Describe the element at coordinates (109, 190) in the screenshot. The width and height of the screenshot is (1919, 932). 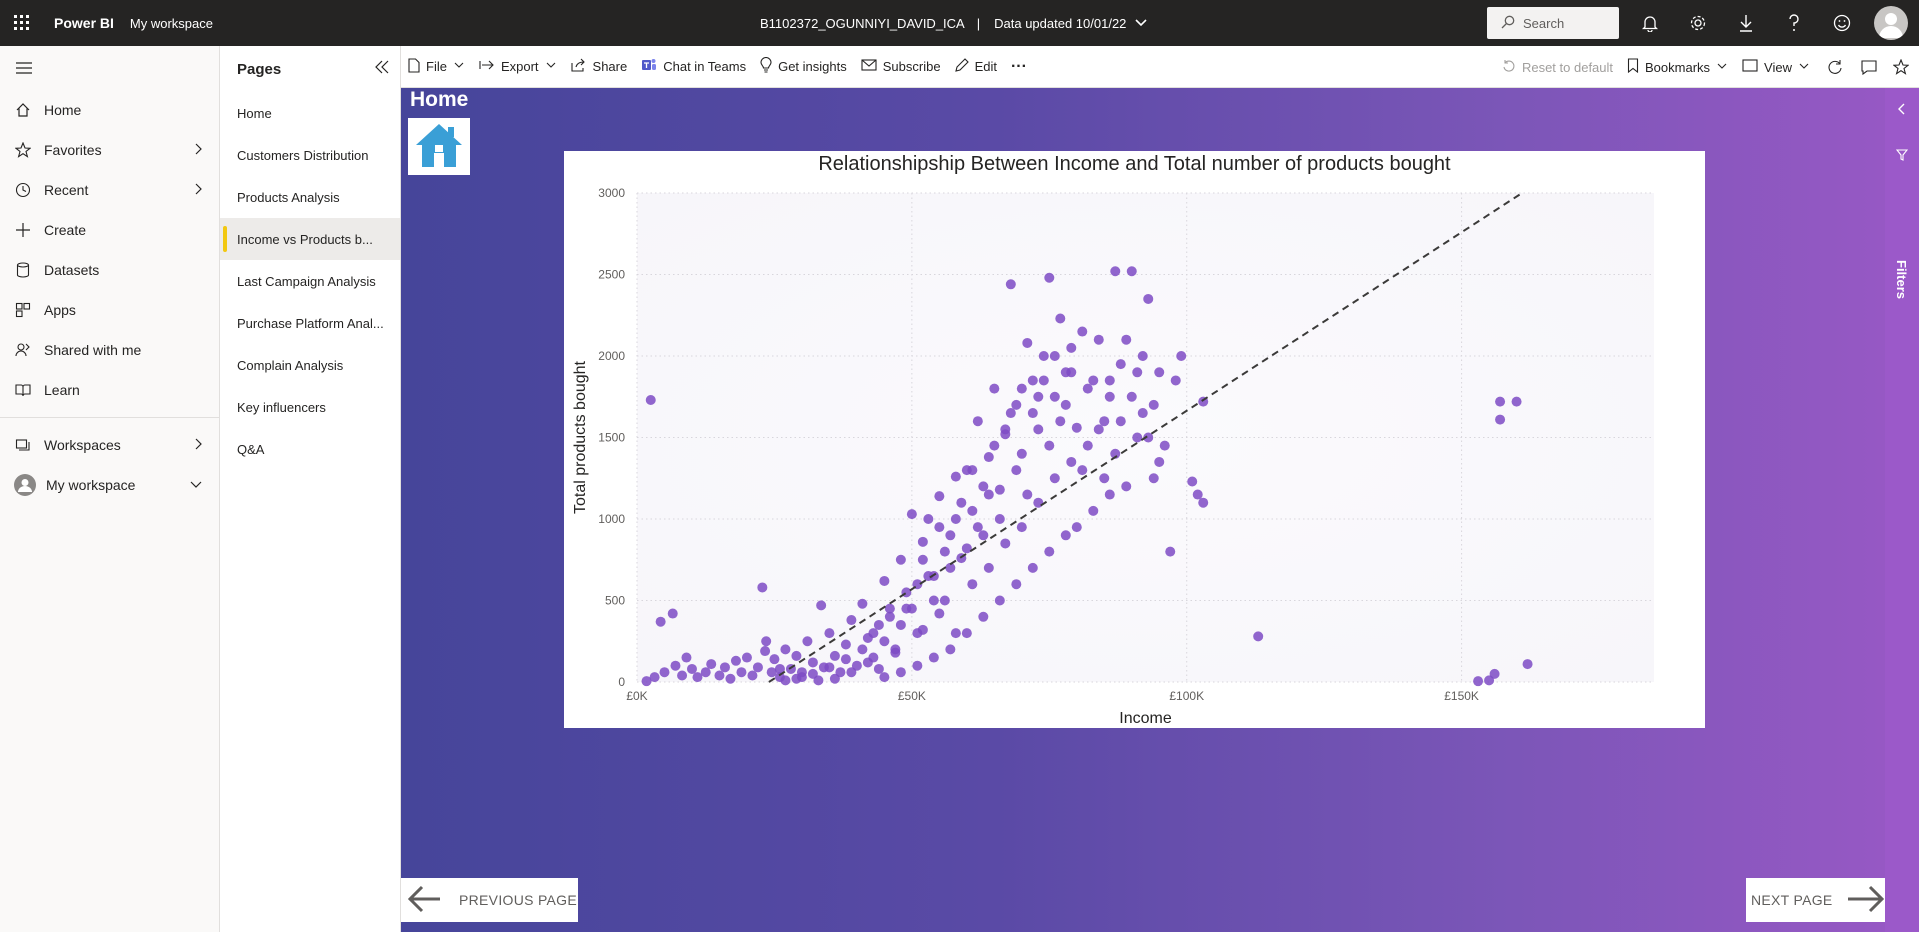
I see `nav-item-recent: Recent` at that location.